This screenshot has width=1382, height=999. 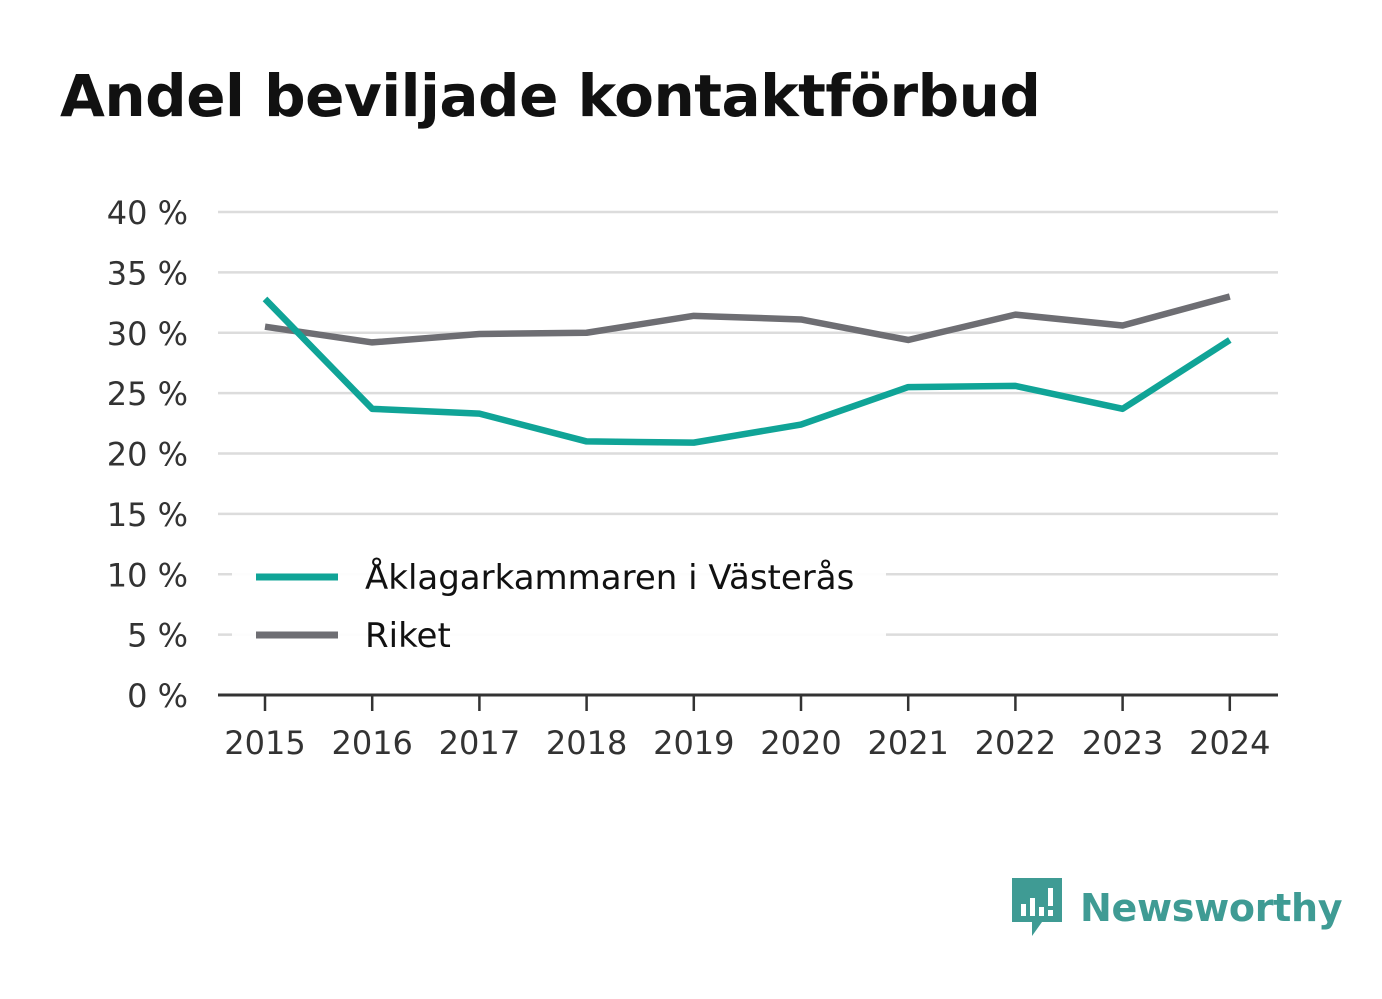 What do you see at coordinates (586, 743) in the screenshot?
I see `x-tick-label: 2018` at bounding box center [586, 743].